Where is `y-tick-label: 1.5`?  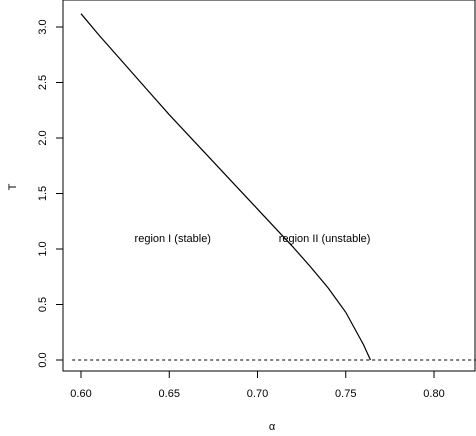 y-tick-label: 1.5 is located at coordinates (43, 193).